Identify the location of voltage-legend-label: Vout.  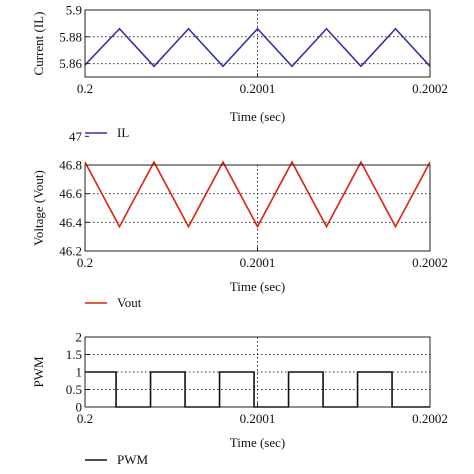
(129, 302).